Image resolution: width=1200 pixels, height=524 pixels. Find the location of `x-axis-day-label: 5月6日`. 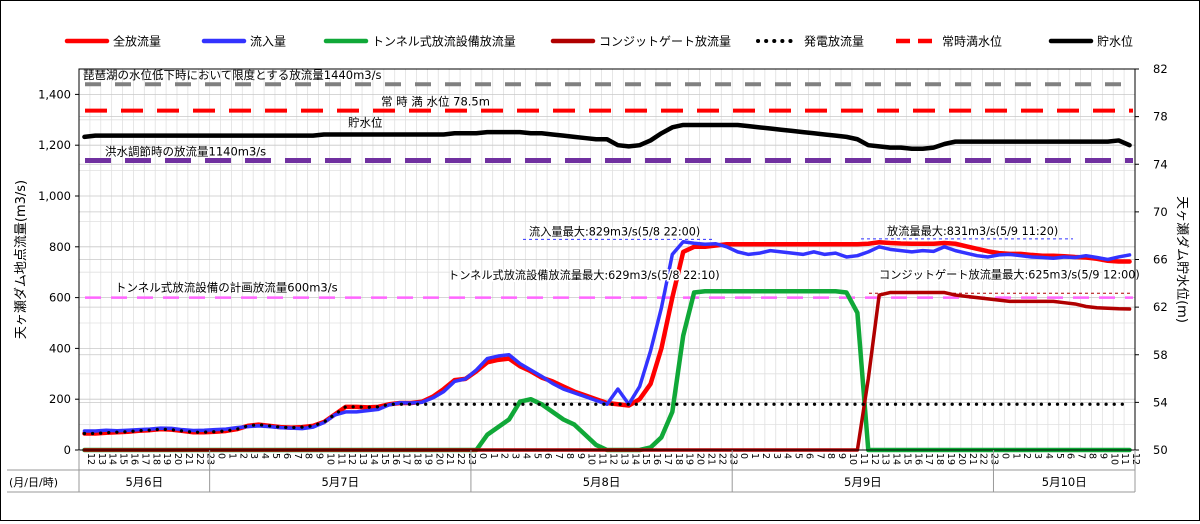

x-axis-day-label: 5月6日 is located at coordinates (144, 482).